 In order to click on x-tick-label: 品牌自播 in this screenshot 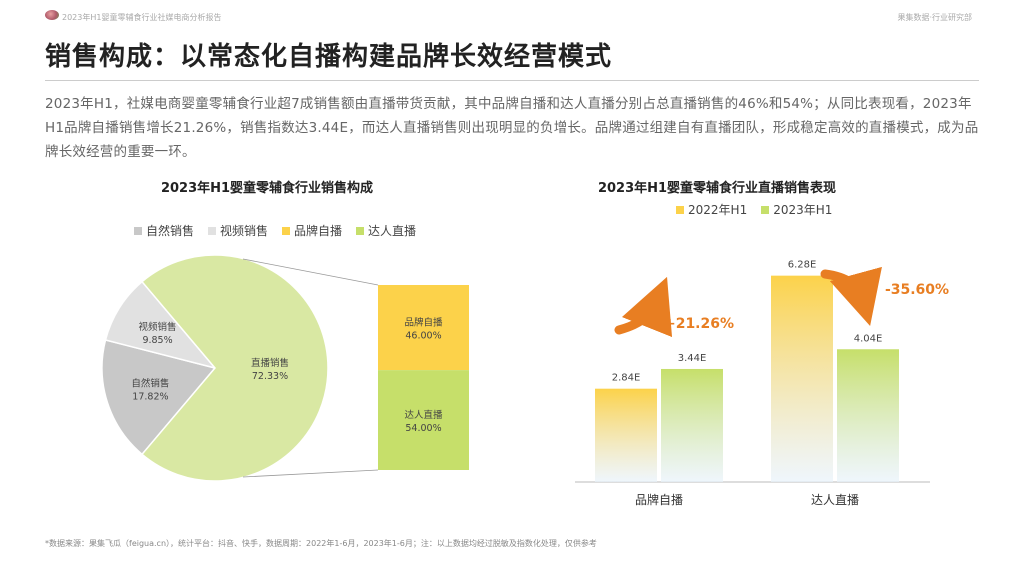, I will do `click(659, 500)`.